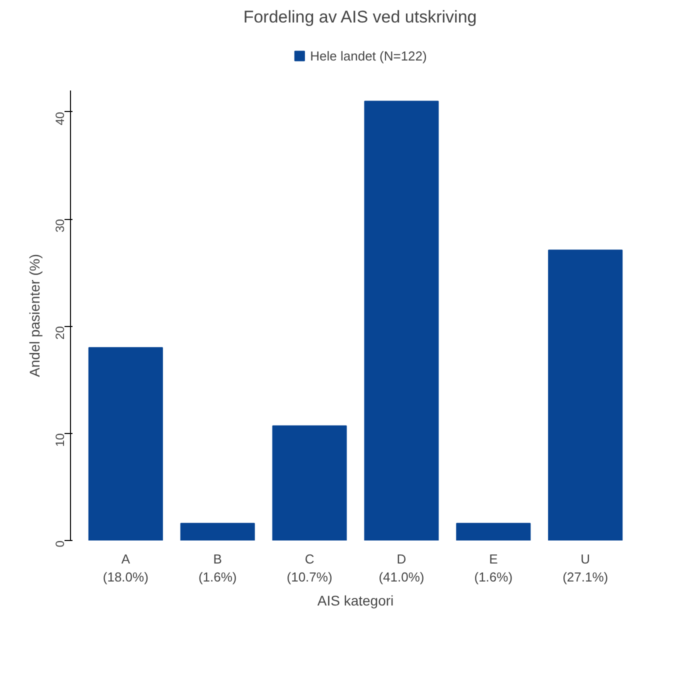 This screenshot has height=690, width=690. Describe the element at coordinates (360, 17) in the screenshot. I see `chart-title: Fordeling av AIS ved utskriving` at that location.